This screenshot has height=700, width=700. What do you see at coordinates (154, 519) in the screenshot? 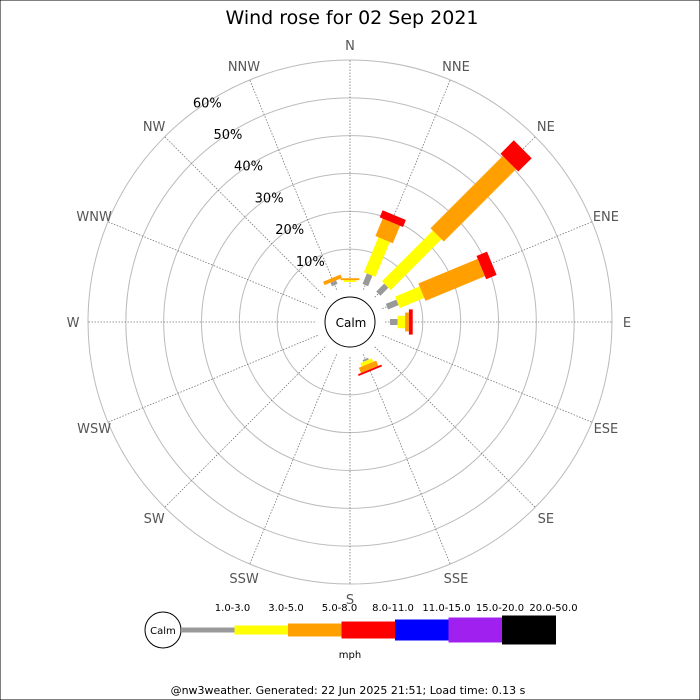
I see `direction-label-sw: SW` at bounding box center [154, 519].